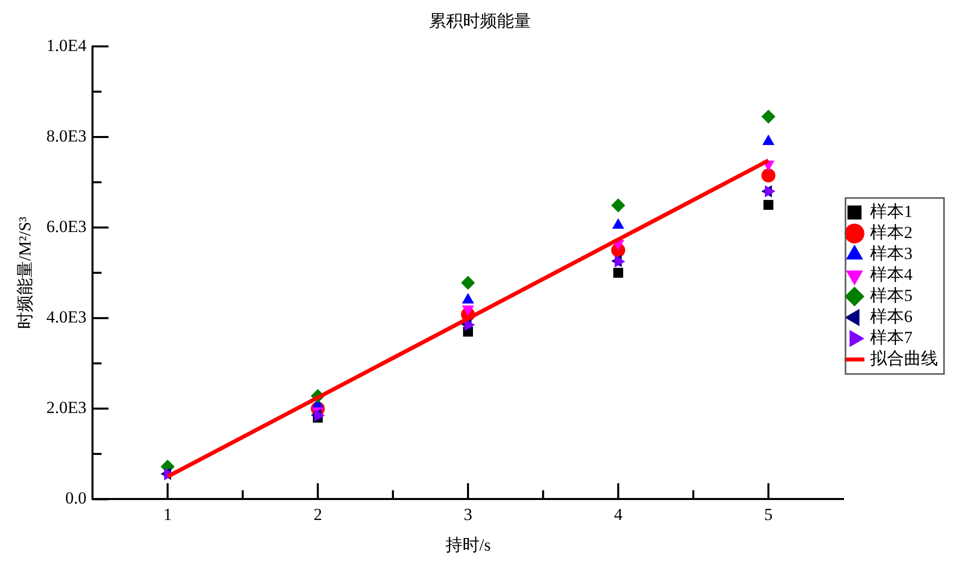 The width and height of the screenshot is (960, 570). Describe the element at coordinates (167, 514) in the screenshot. I see `x-tick-label: 1` at that location.